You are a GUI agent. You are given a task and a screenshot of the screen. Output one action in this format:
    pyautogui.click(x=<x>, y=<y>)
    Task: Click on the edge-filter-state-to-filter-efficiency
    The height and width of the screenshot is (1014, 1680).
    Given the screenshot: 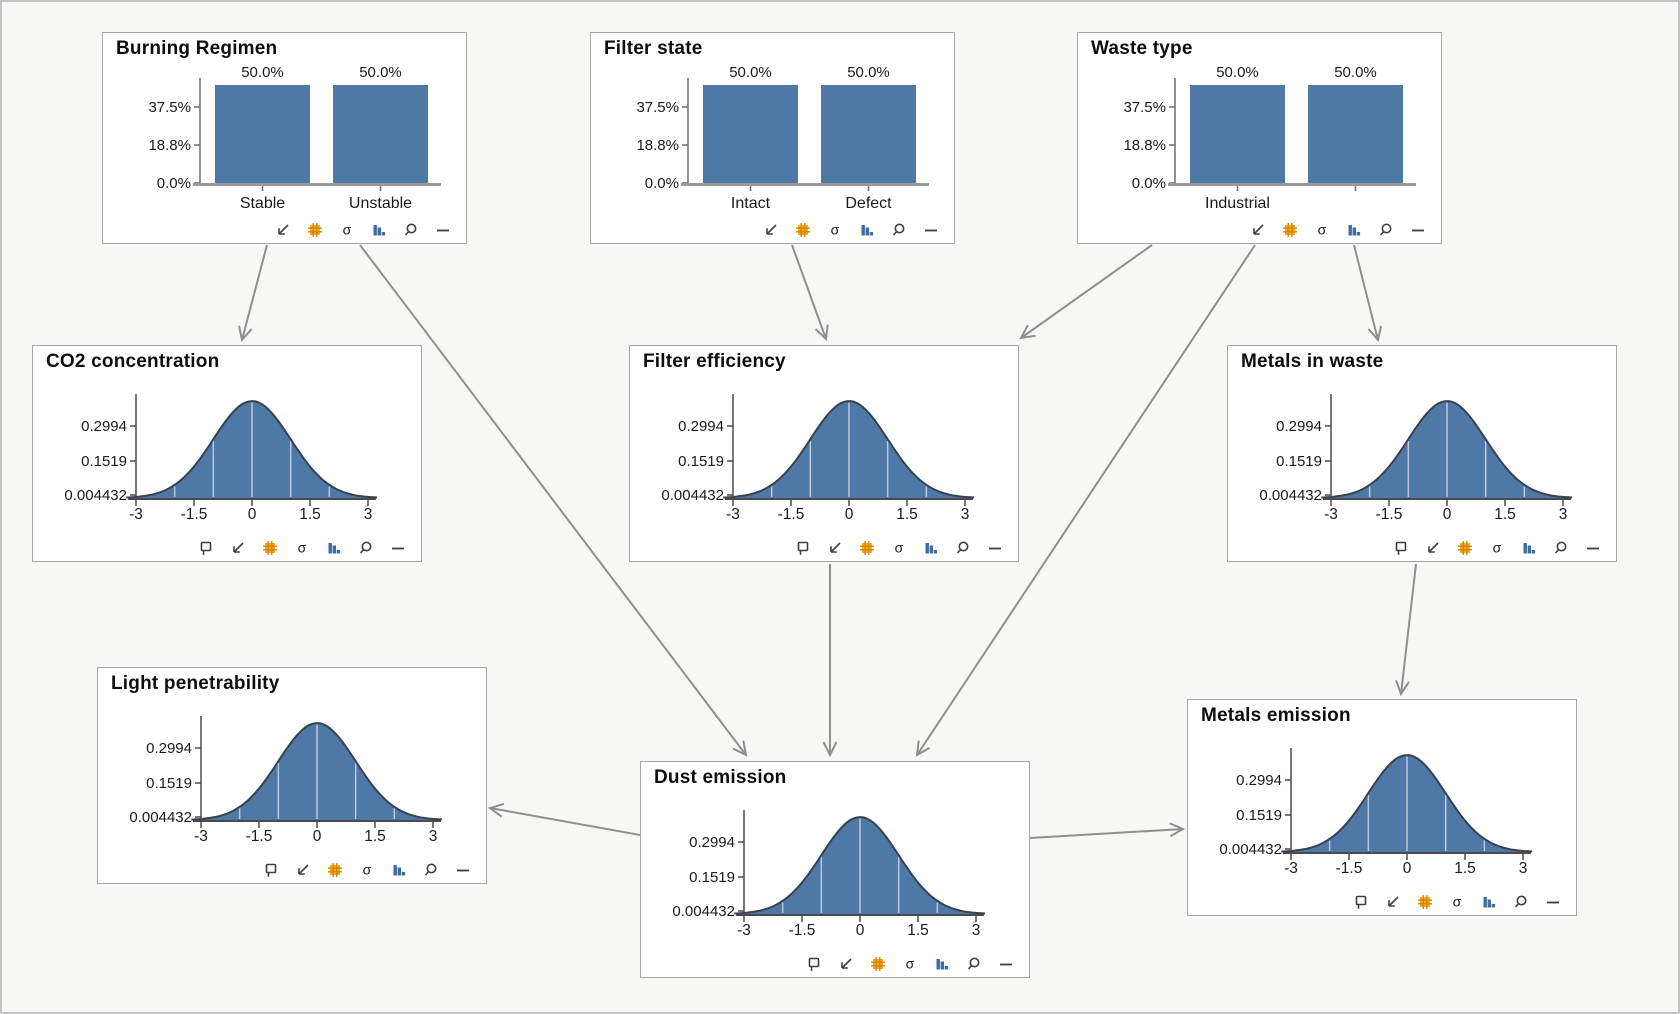 What is the action you would take?
    pyautogui.click(x=808, y=291)
    